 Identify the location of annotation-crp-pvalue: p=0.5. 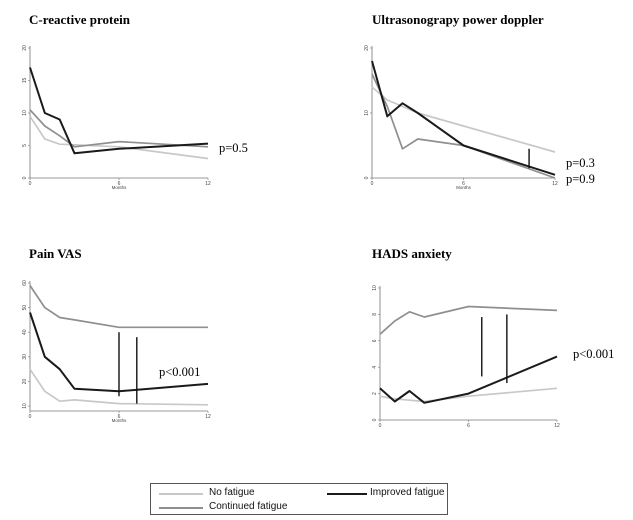
(233, 148).